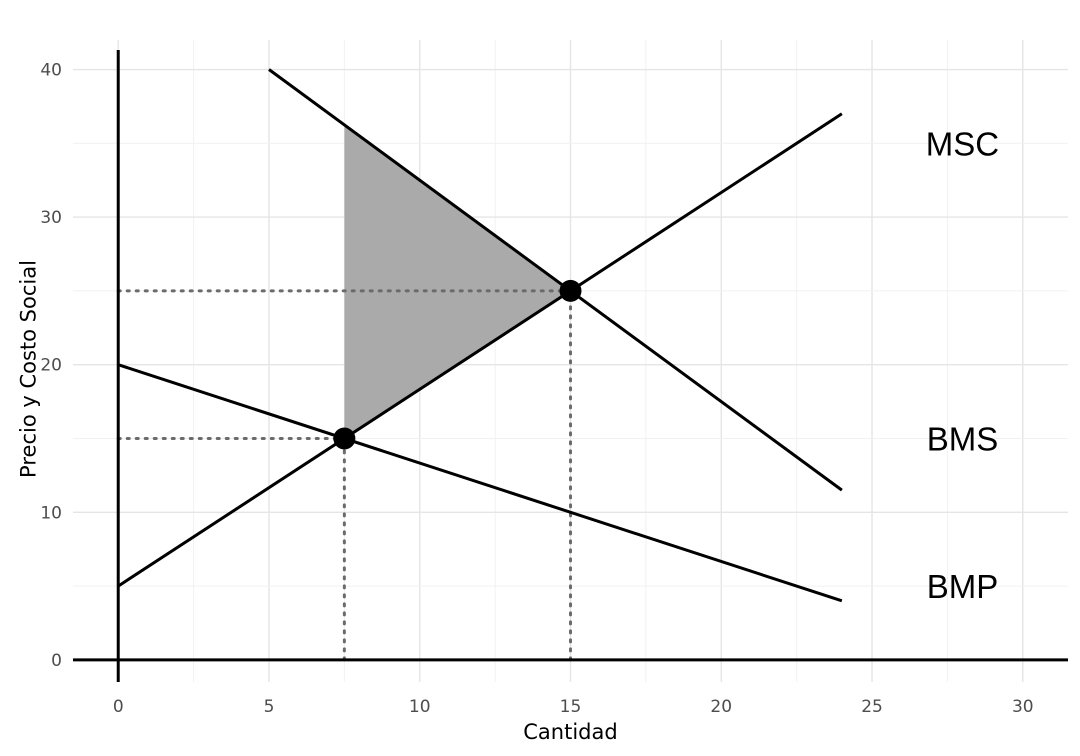 The image size is (1080, 756). I want to click on curve-labels: MSC BMS BMP, so click(962, 365).